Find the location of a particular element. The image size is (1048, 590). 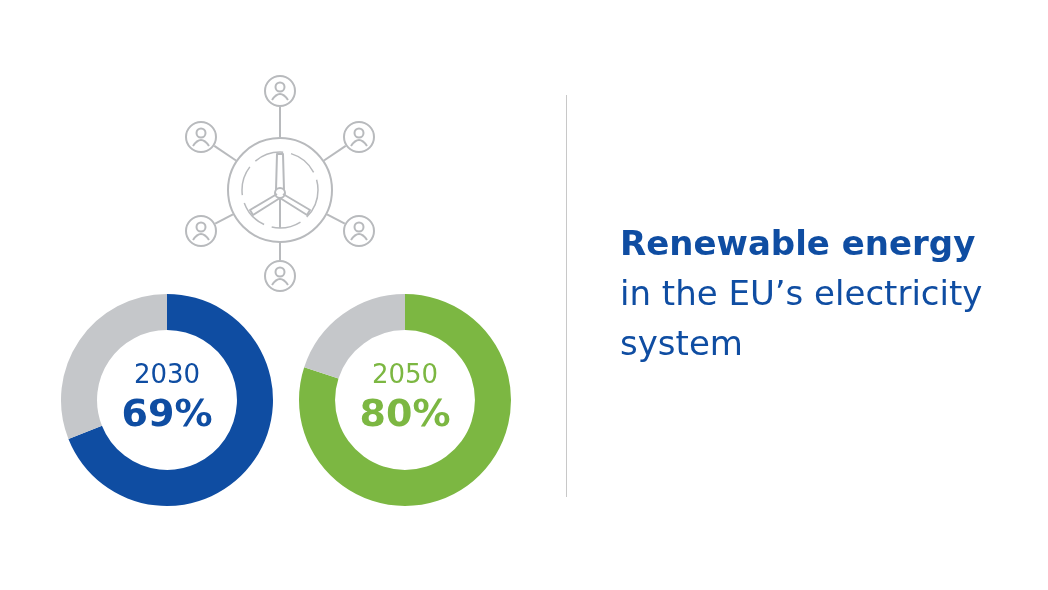

text: 2030 is located at coordinates (167, 373).